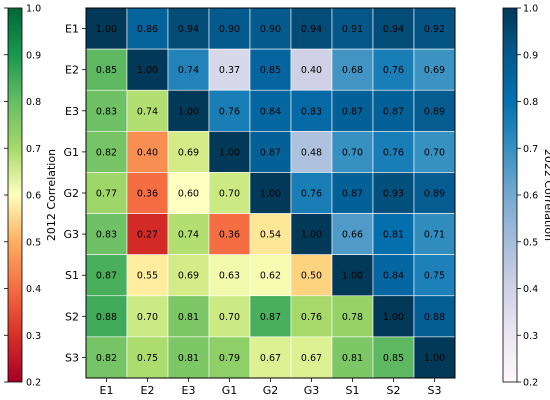 This screenshot has height=400, width=550. I want to click on heatmap-cell-value: 0.75, so click(147, 358).